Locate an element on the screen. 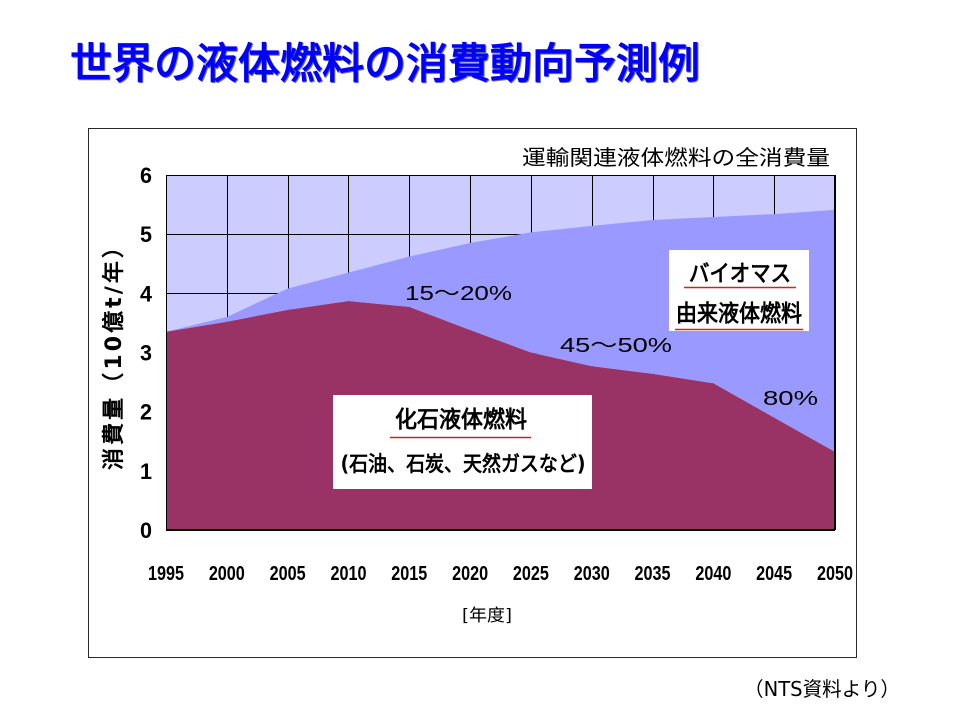 This screenshot has width=960, height=720. fossil-label-background is located at coordinates (462, 442).